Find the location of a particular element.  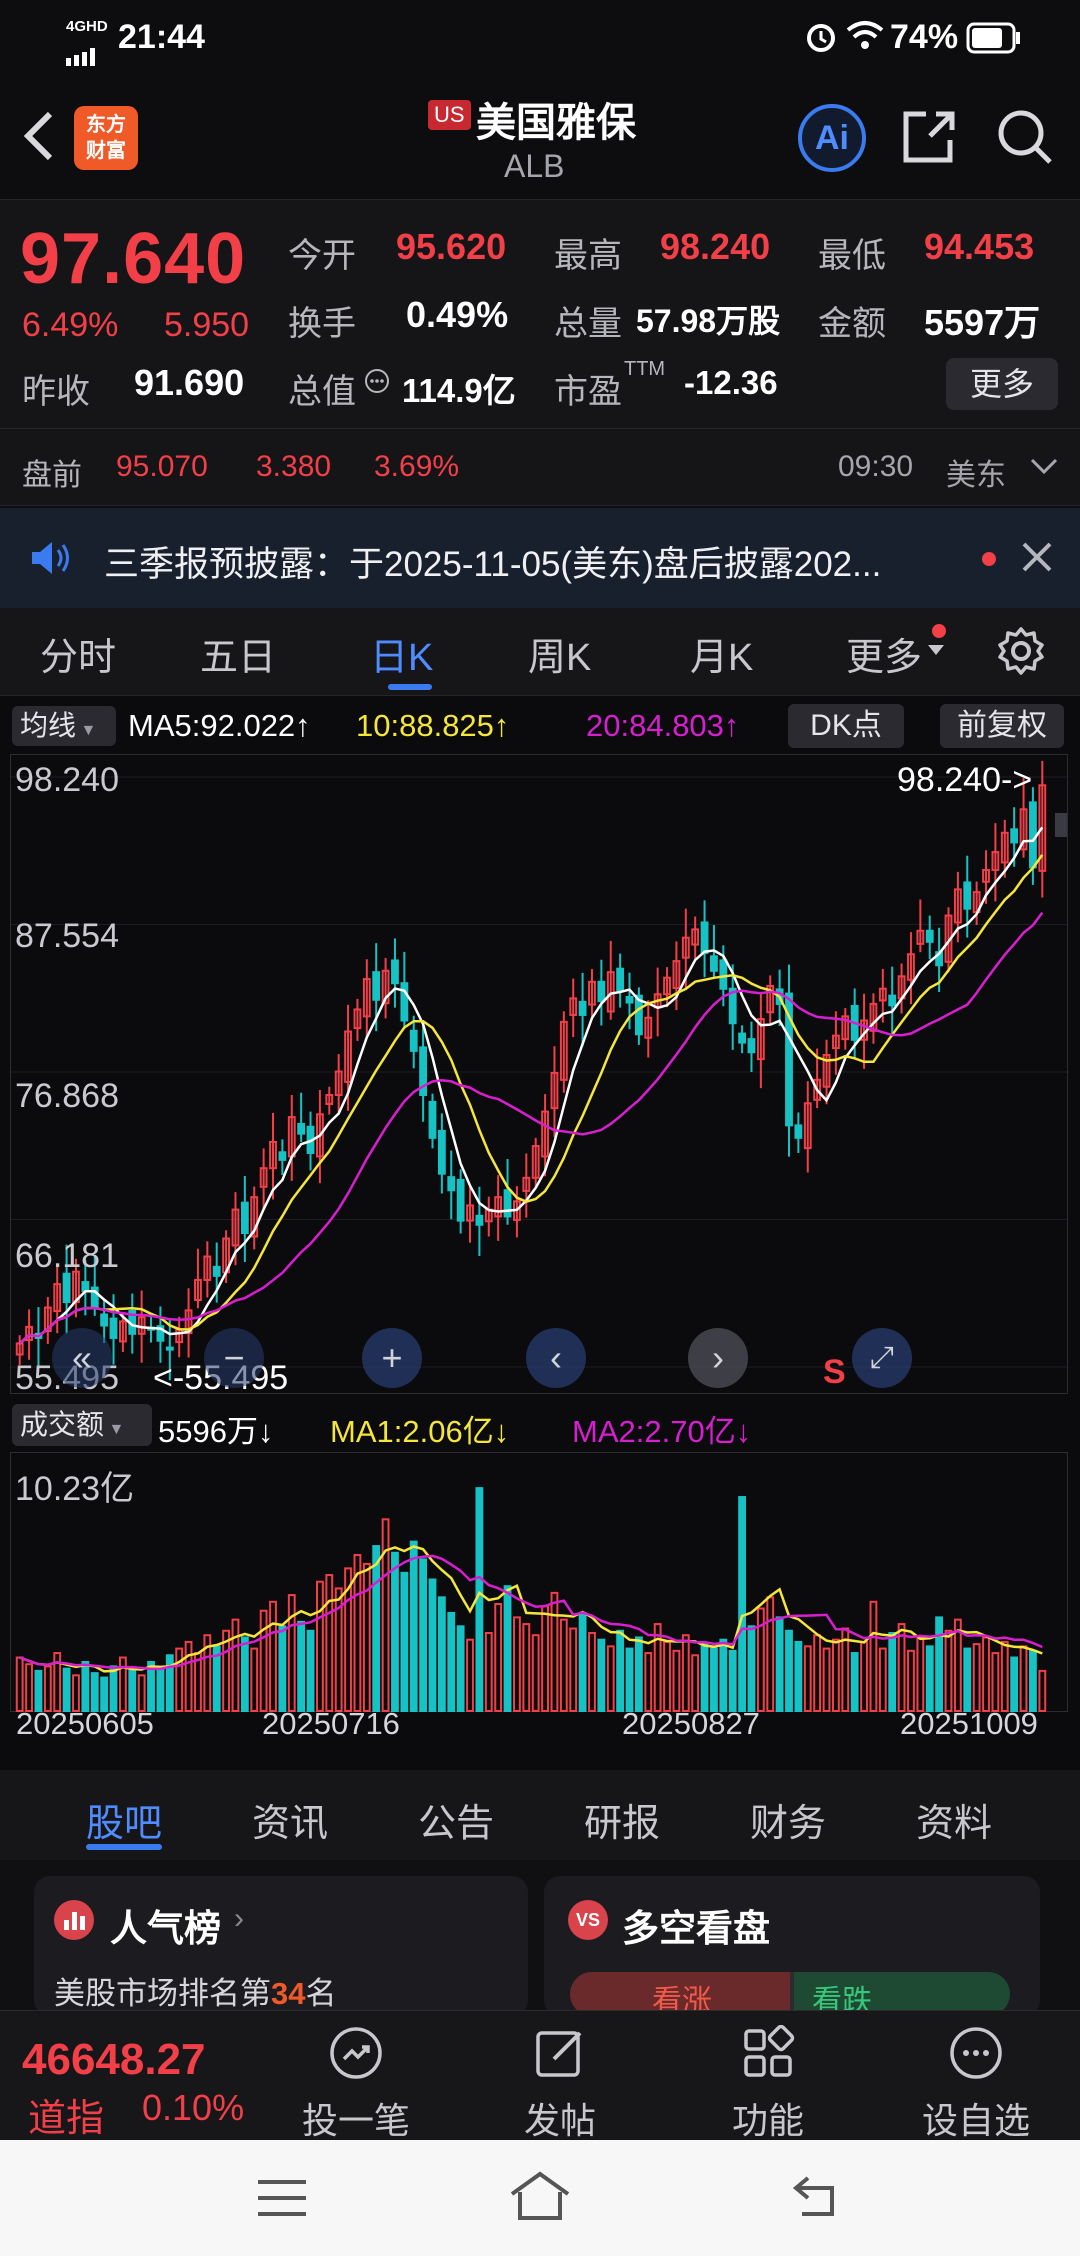

search-icon is located at coordinates (1025, 139).